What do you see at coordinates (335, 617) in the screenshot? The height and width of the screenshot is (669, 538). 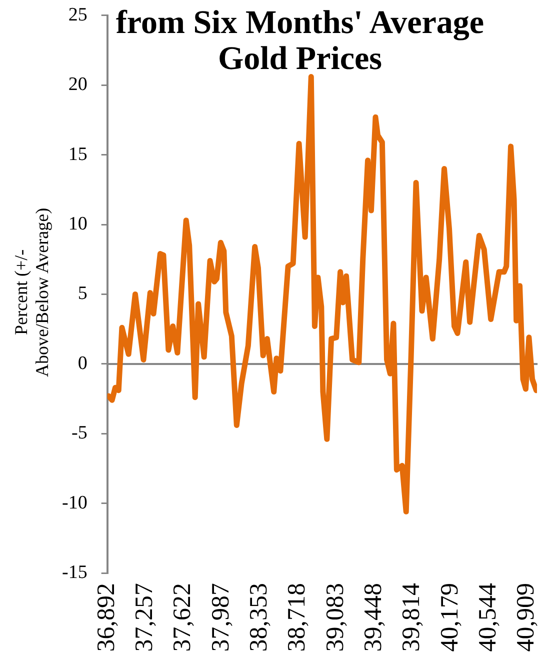 I see `x-tick-label: 39,083` at bounding box center [335, 617].